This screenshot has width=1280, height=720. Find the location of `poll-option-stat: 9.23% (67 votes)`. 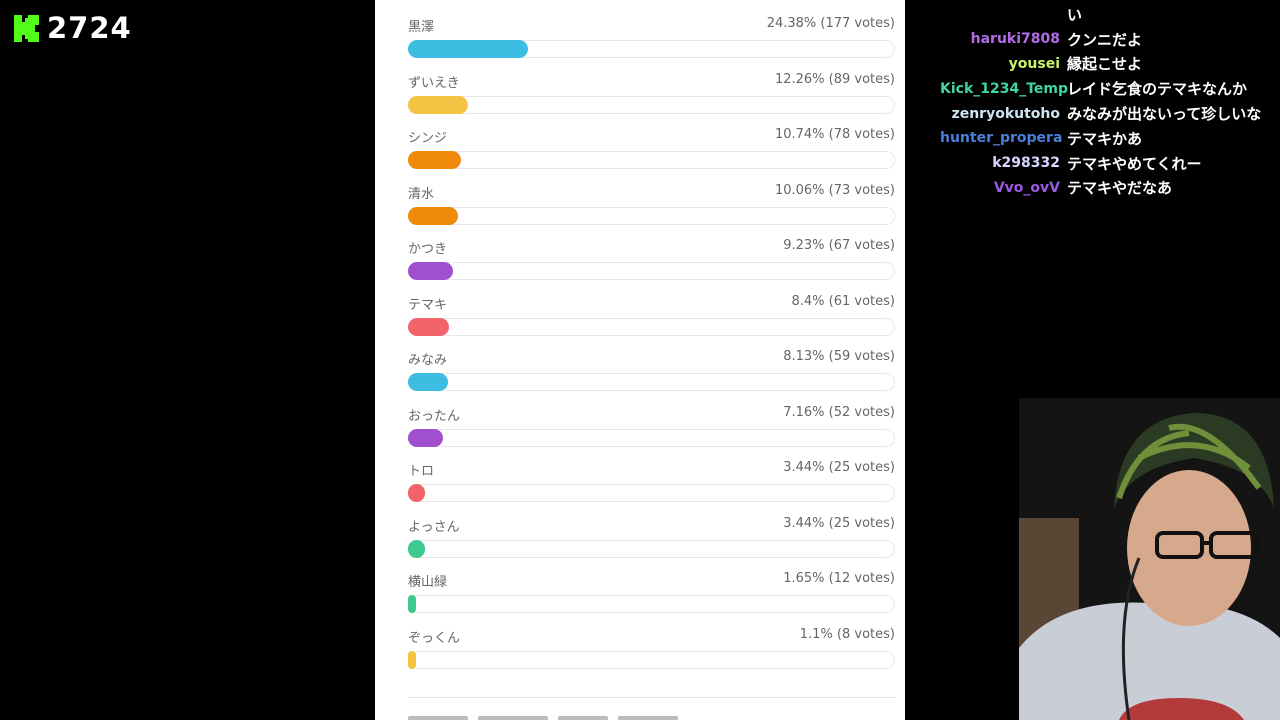

poll-option-stat: 9.23% (67 votes) is located at coordinates (839, 245).